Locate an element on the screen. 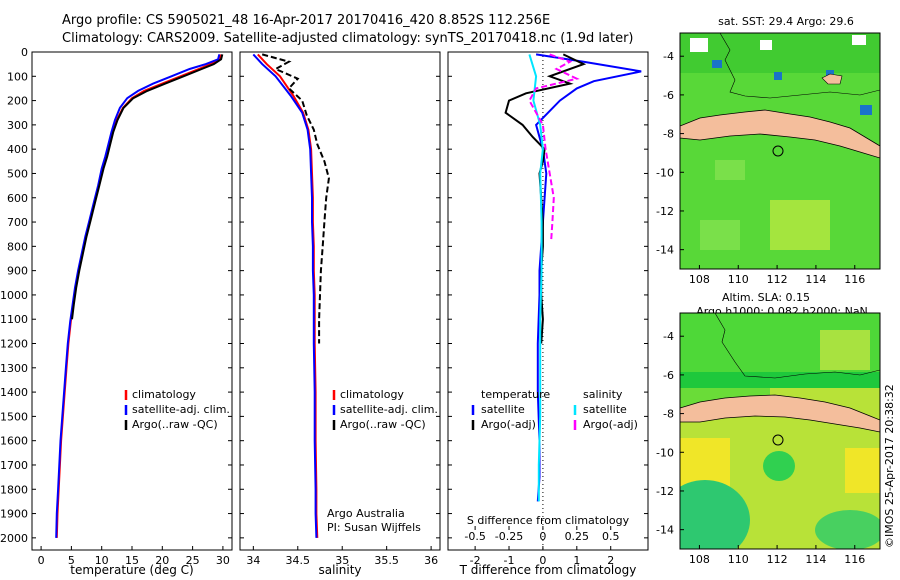  depth-tick-label: 2000 is located at coordinates (14, 538).